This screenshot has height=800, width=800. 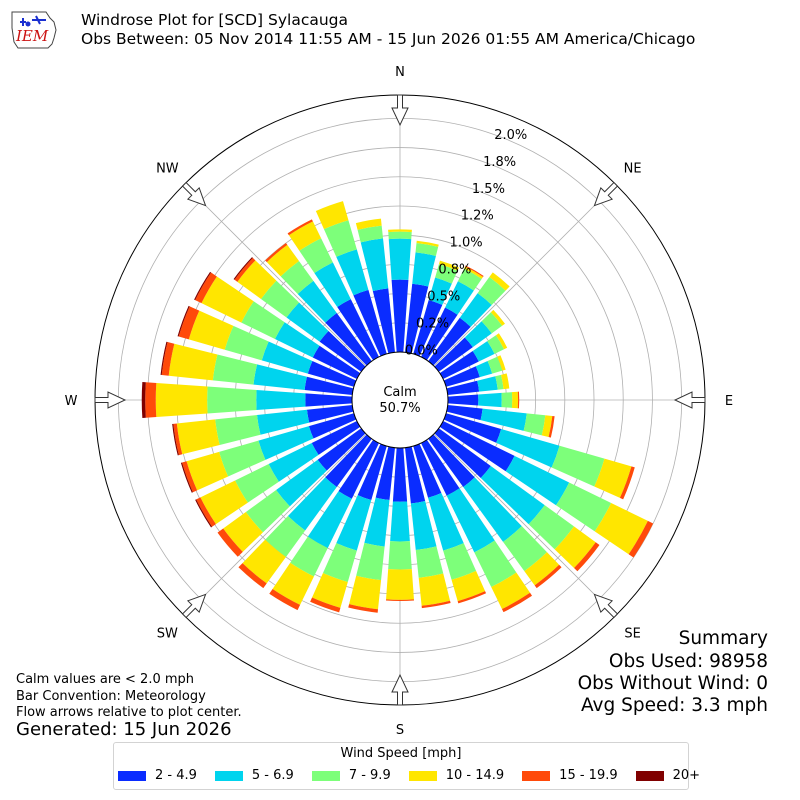 What do you see at coordinates (723, 638) in the screenshot?
I see `summary-heading: Summary` at bounding box center [723, 638].